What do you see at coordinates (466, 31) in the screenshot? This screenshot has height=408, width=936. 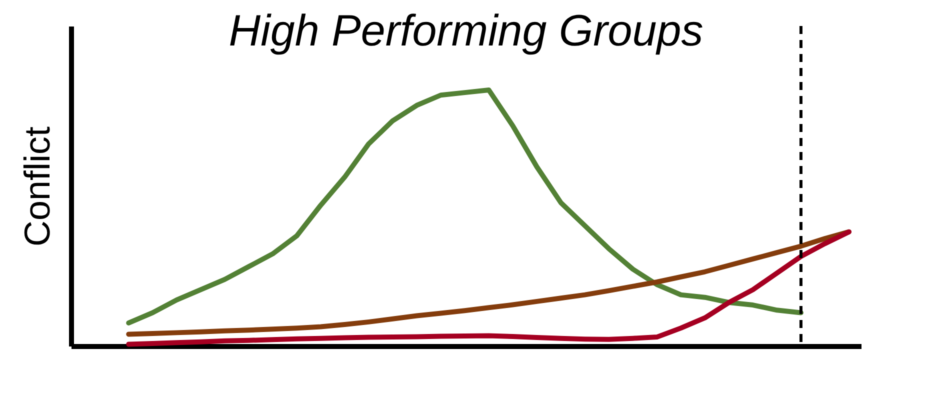 I see `chart-title: High Performing Groups` at bounding box center [466, 31].